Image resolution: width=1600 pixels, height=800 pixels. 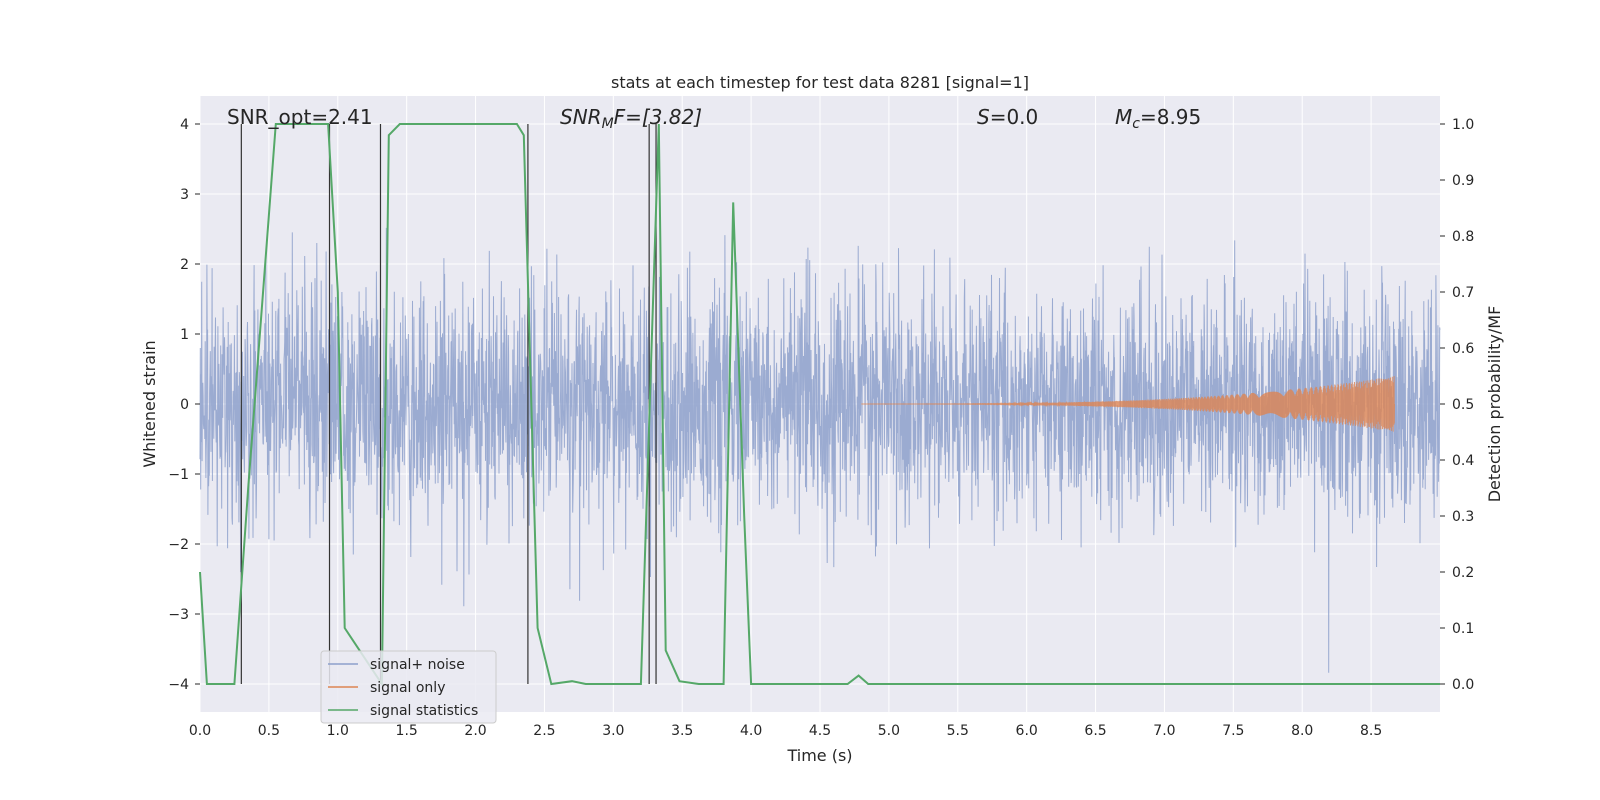 I want to click on signal-series, so click(x=1128, y=404).